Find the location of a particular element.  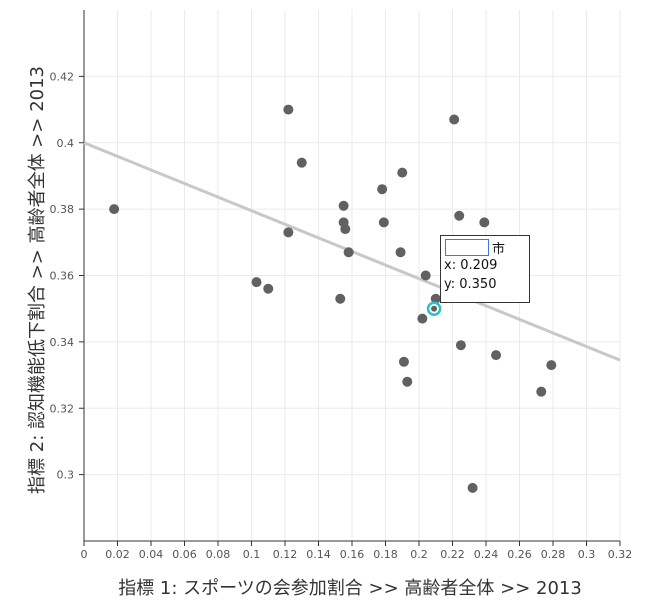

x-tick-label: 0.3 is located at coordinates (587, 554).